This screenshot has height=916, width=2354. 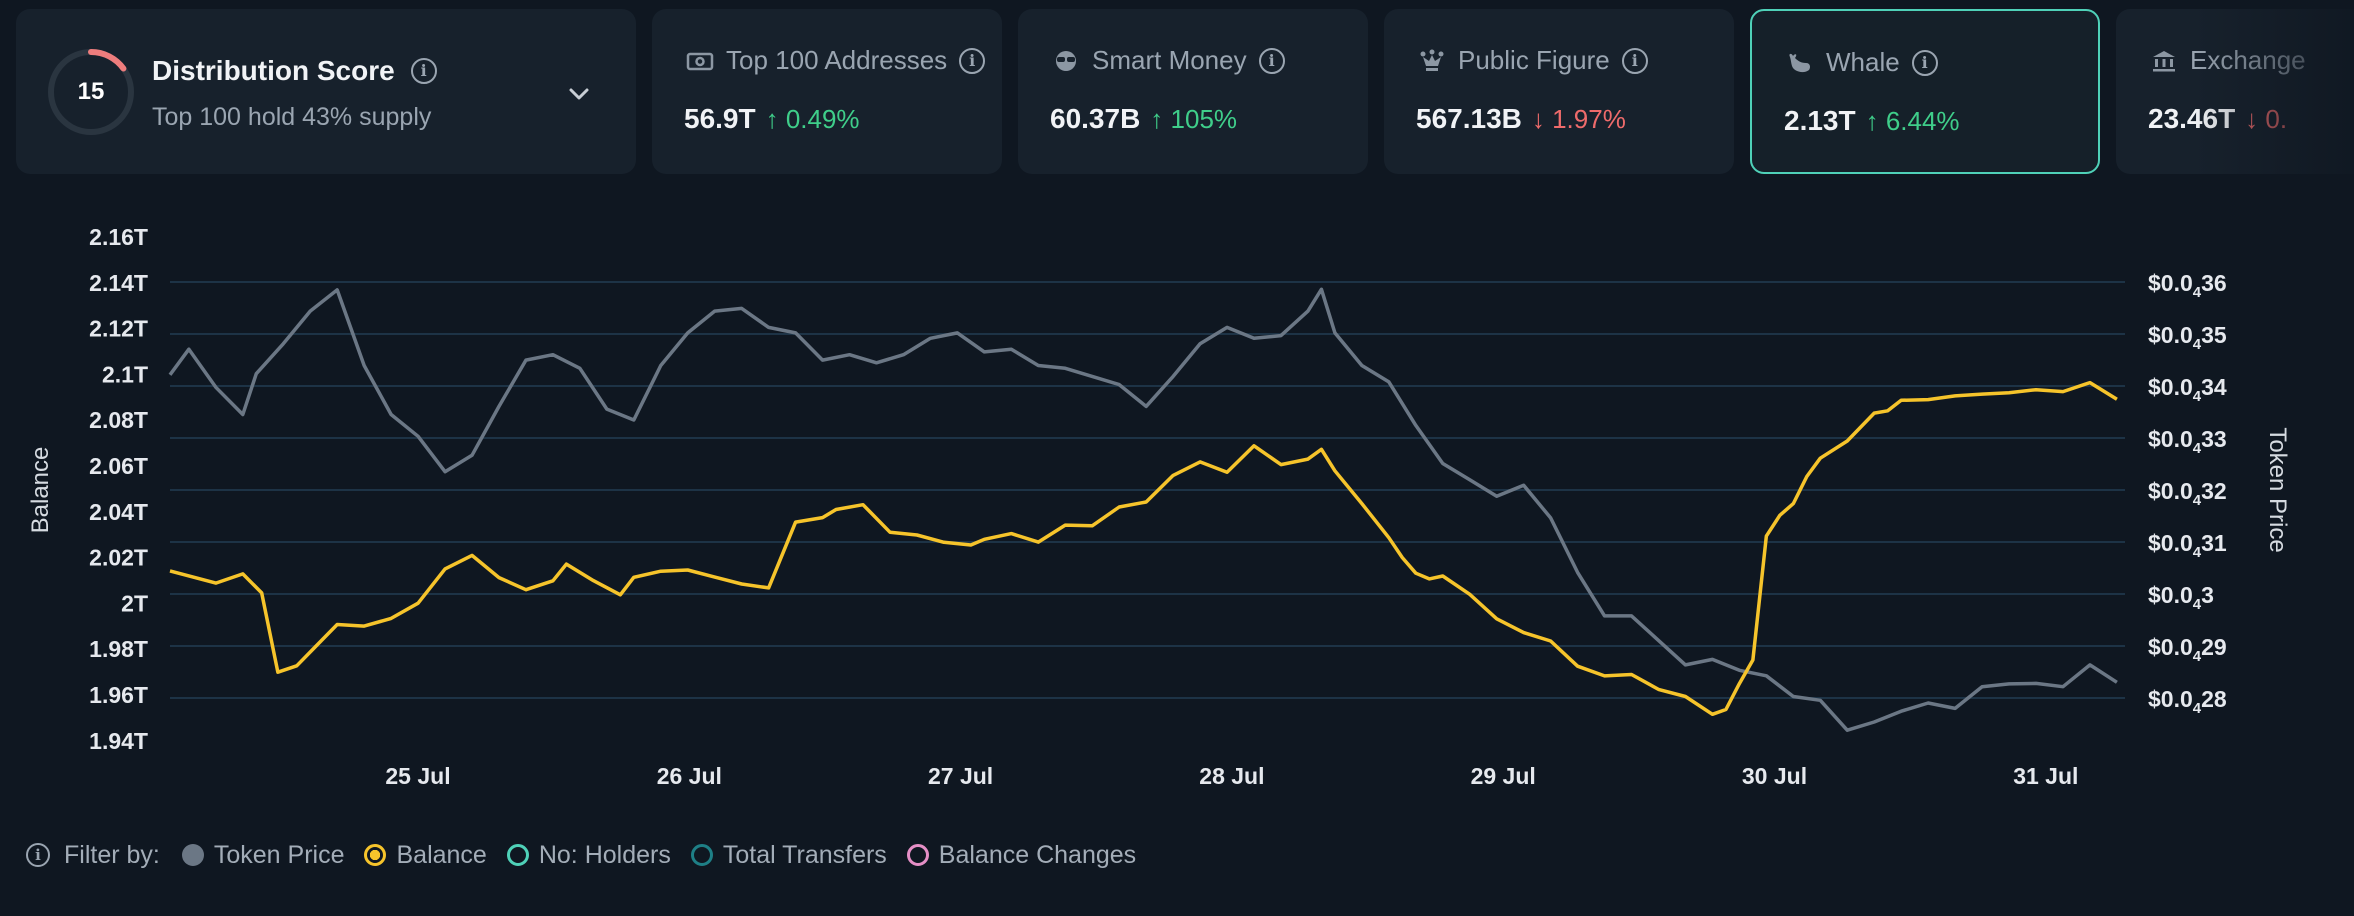 What do you see at coordinates (1799, 62) in the screenshot?
I see `whale-icon` at bounding box center [1799, 62].